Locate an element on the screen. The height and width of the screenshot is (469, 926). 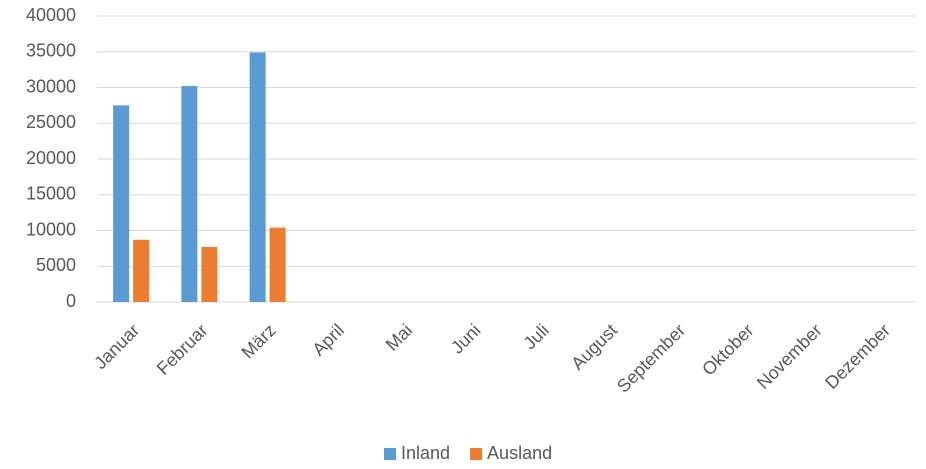
y-tick-label: 20000 is located at coordinates (51, 158).